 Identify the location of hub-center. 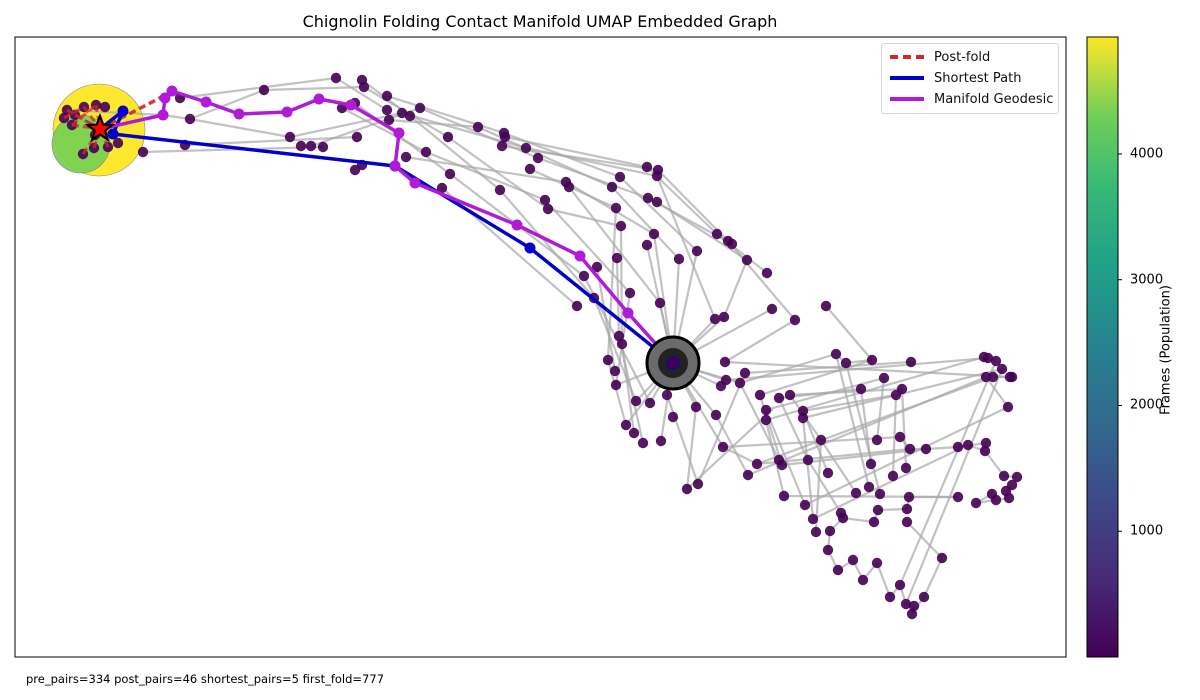
(673, 363).